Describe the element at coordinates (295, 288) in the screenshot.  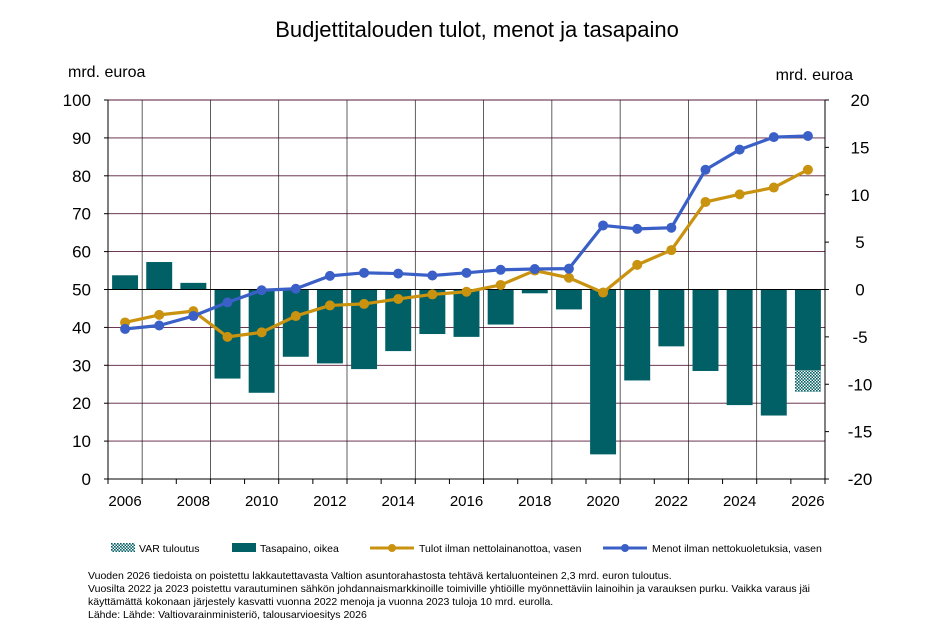
I see `point-expenditure-2011` at that location.